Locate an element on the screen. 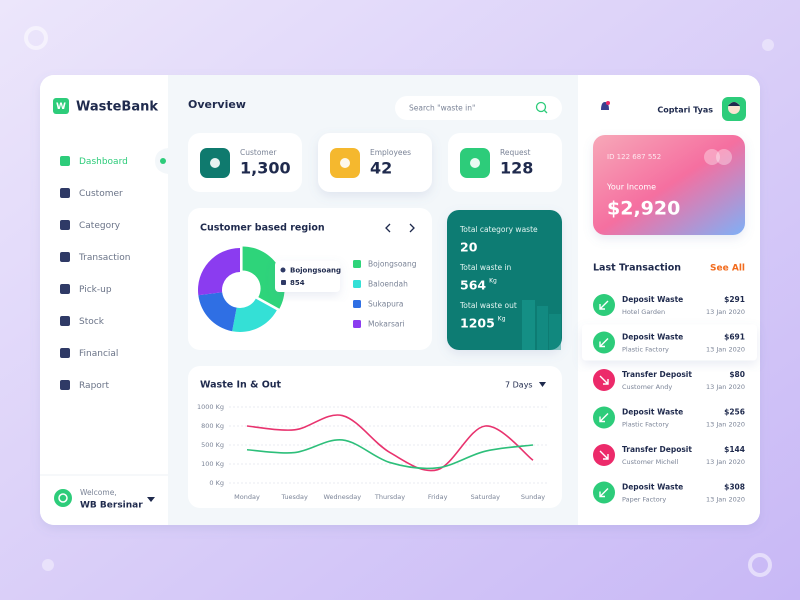  tooltip is located at coordinates (307, 276).